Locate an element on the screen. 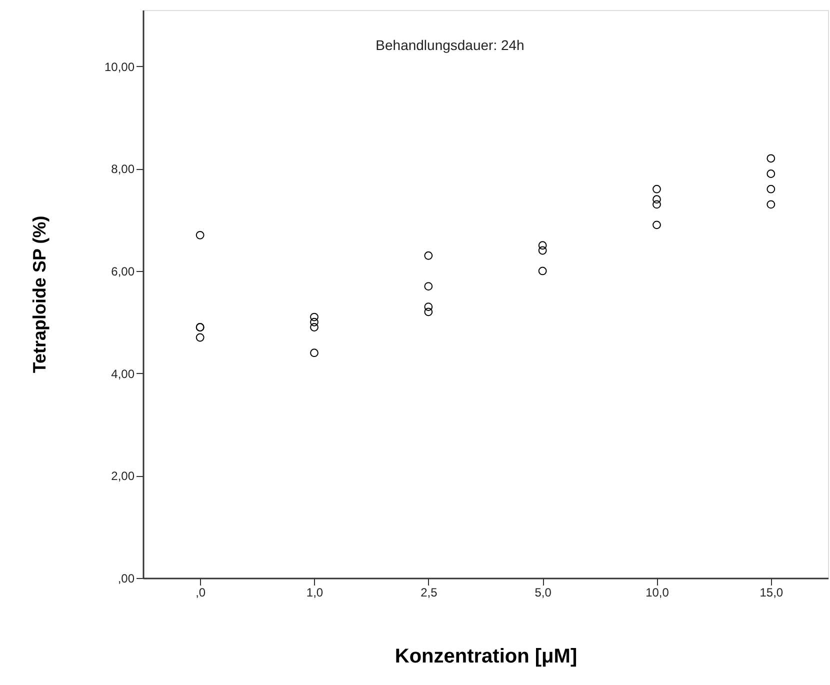  y-tick-label: 8,00 is located at coordinates (123, 169).